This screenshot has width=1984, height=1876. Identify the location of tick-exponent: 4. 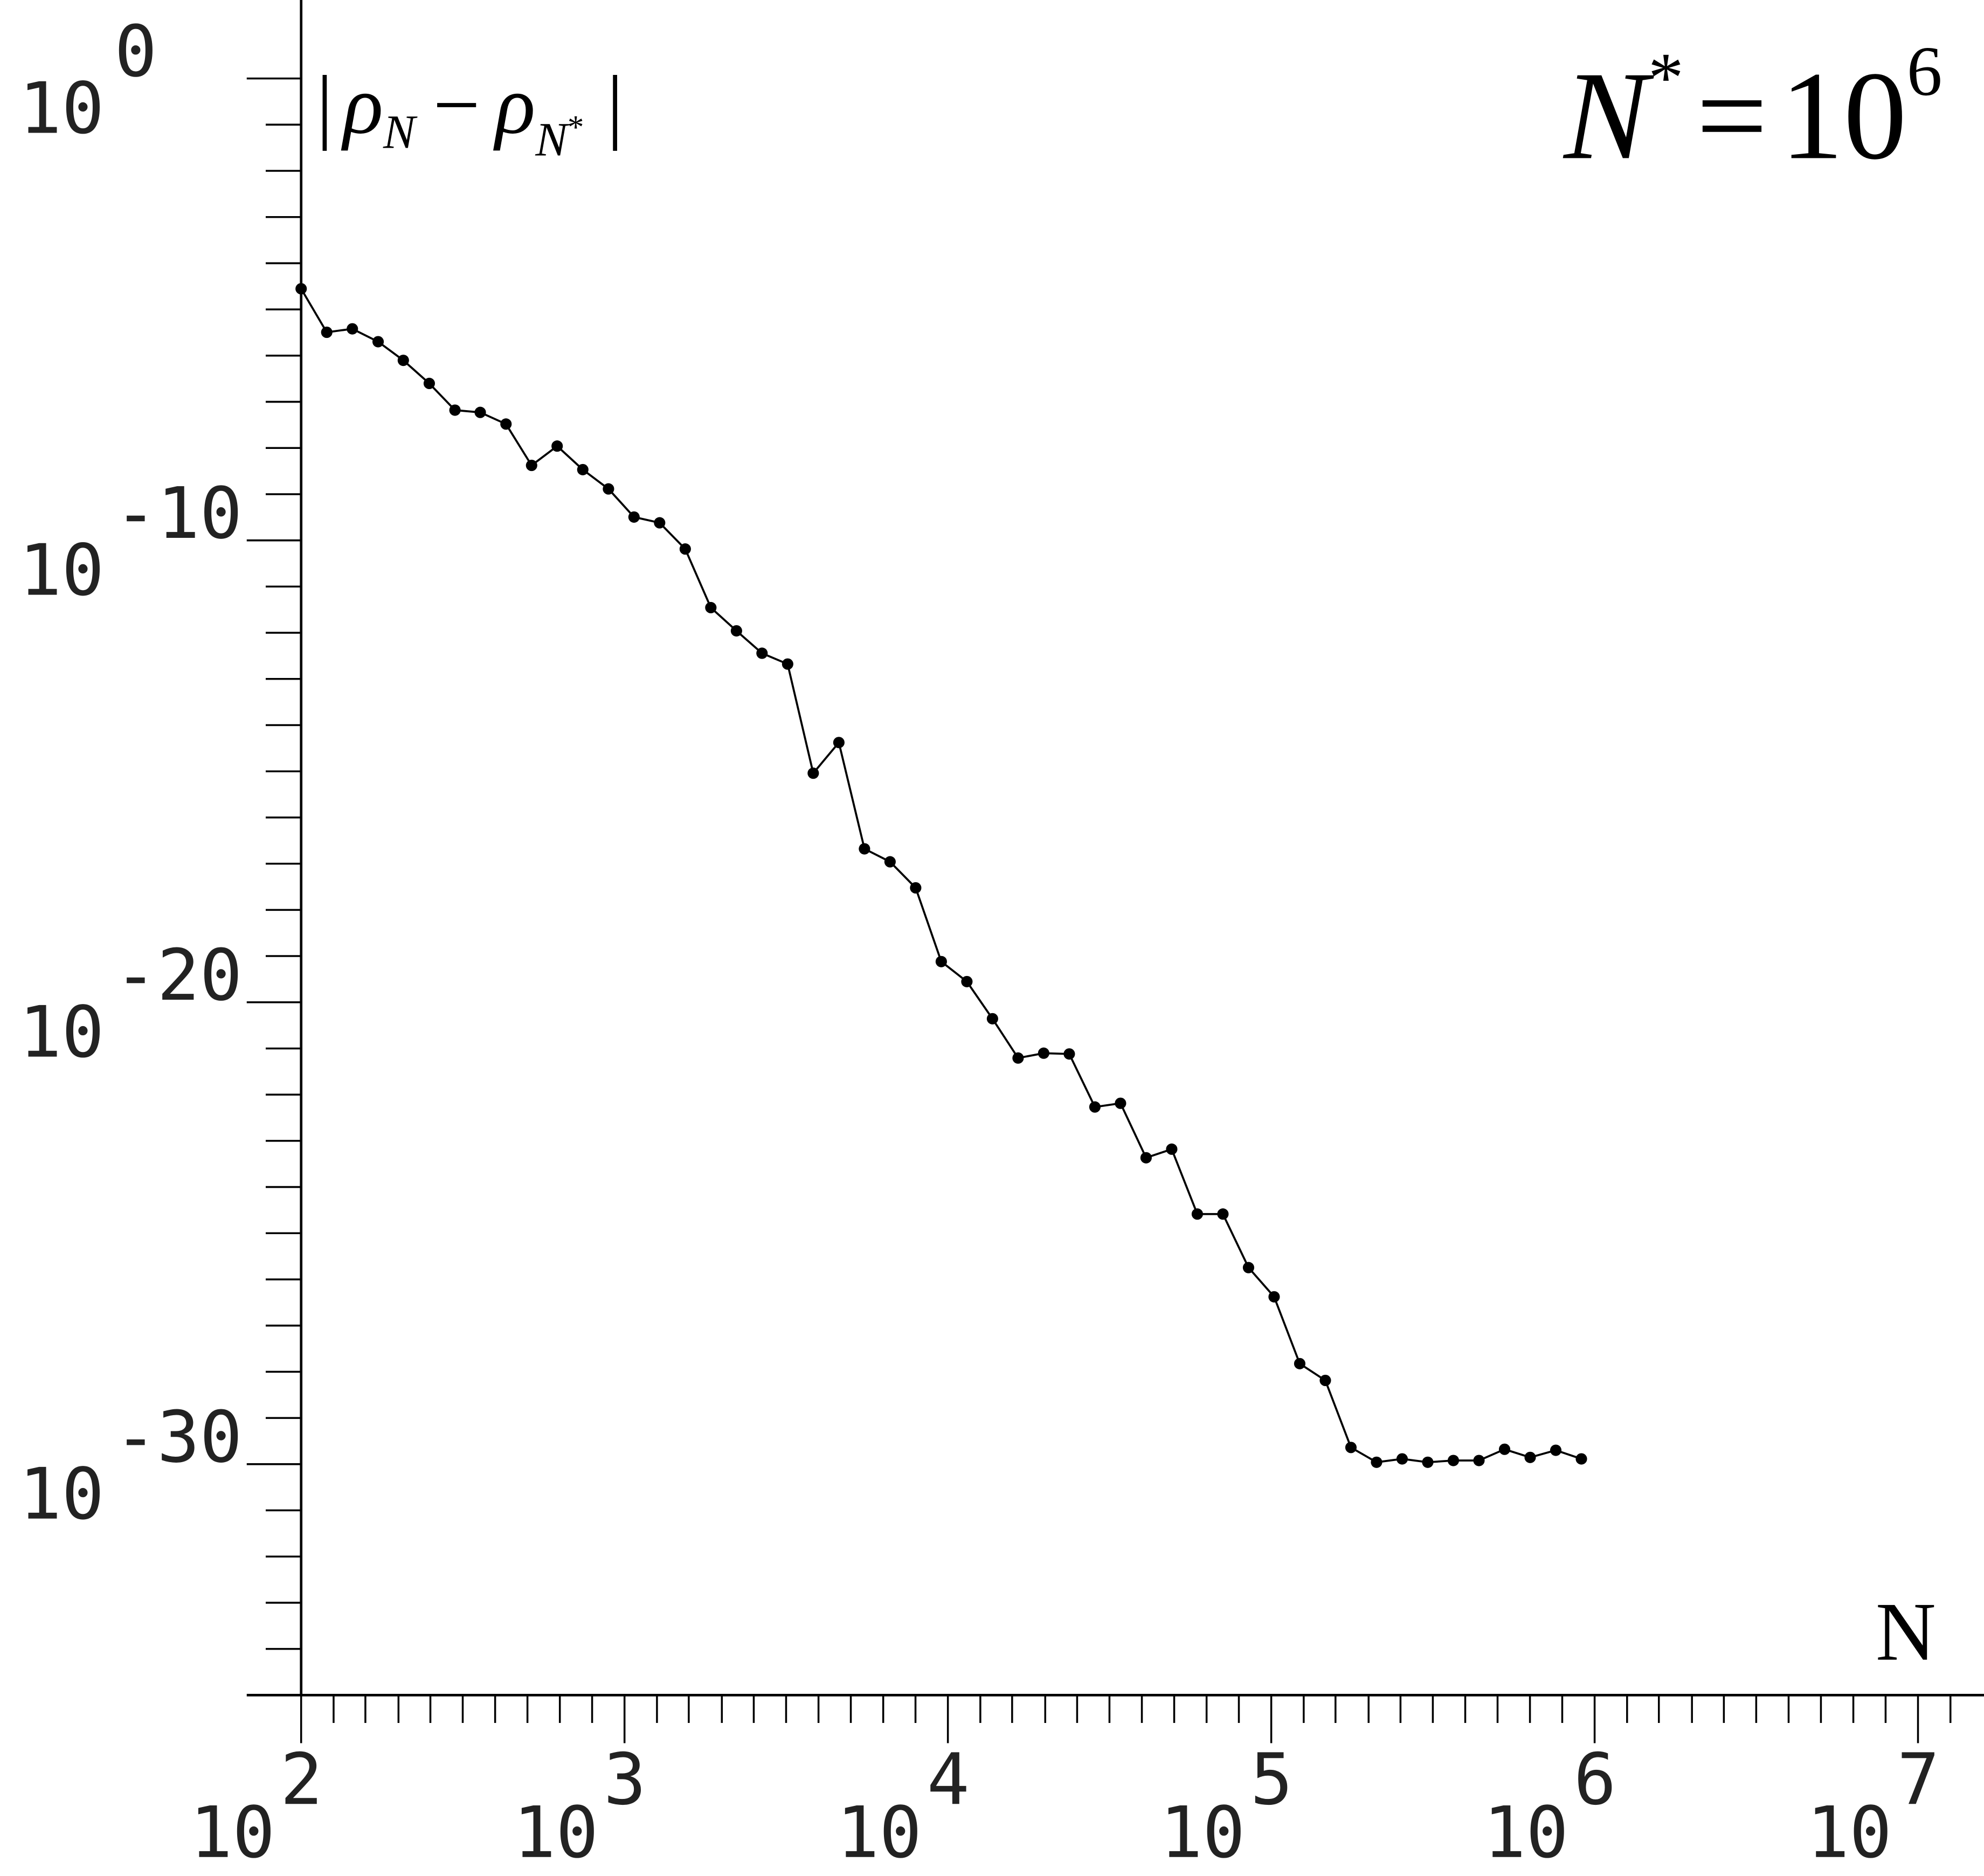
(948, 1780).